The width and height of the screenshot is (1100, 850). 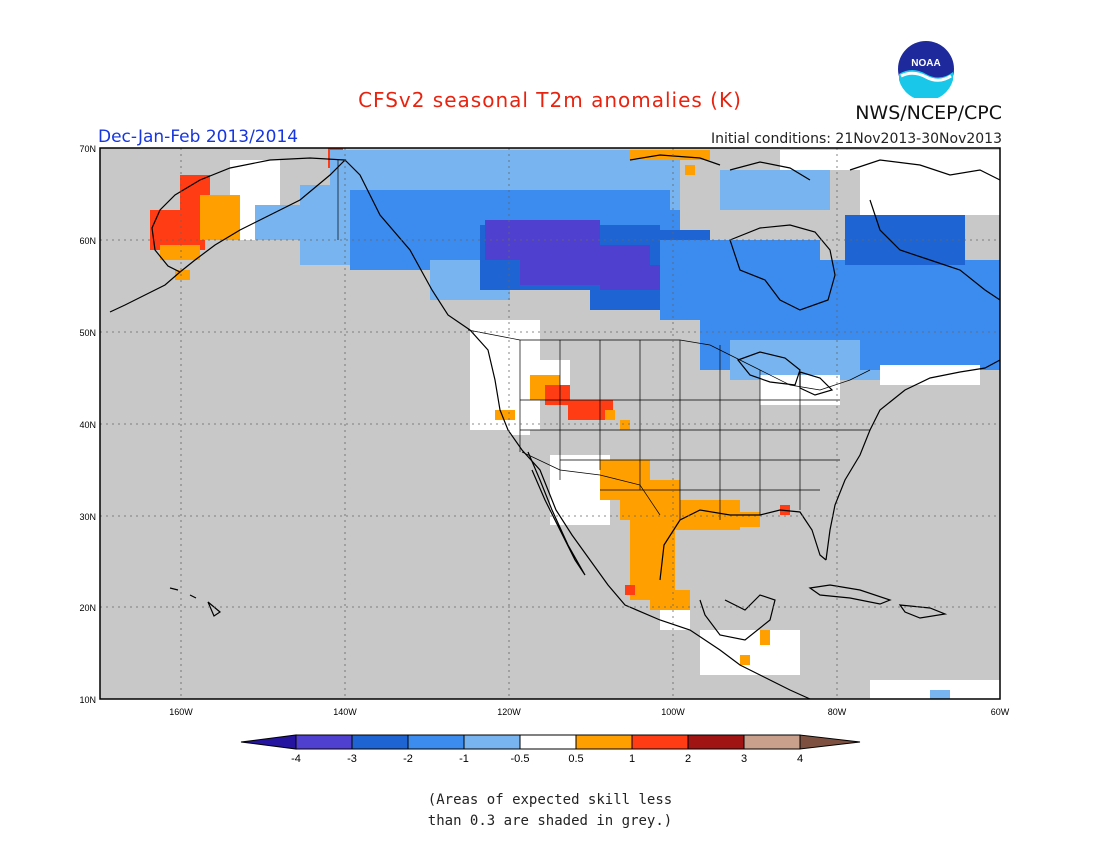 I want to click on us-canada-border, so click(x=669, y=360).